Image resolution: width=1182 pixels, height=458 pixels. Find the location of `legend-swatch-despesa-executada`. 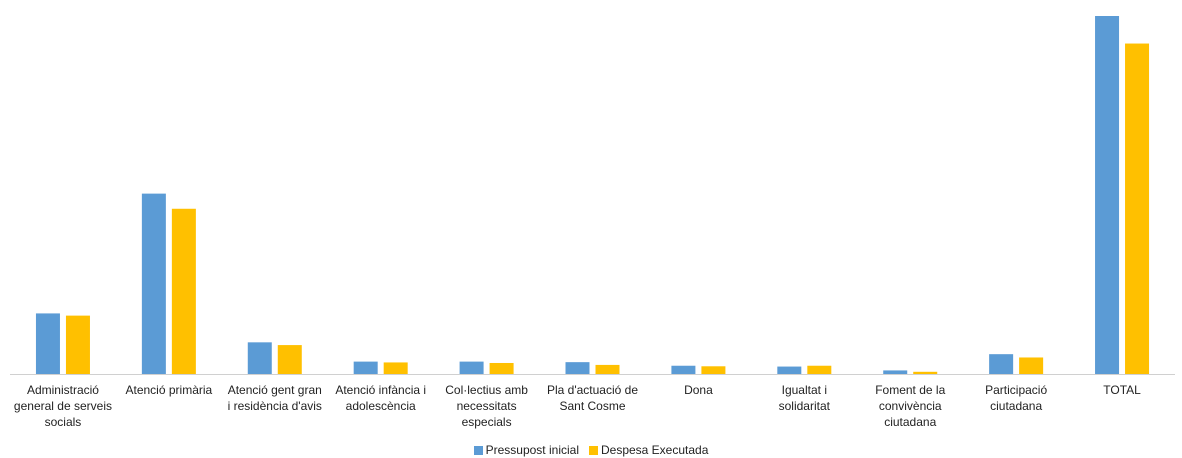

legend-swatch-despesa-executada is located at coordinates (593, 450).